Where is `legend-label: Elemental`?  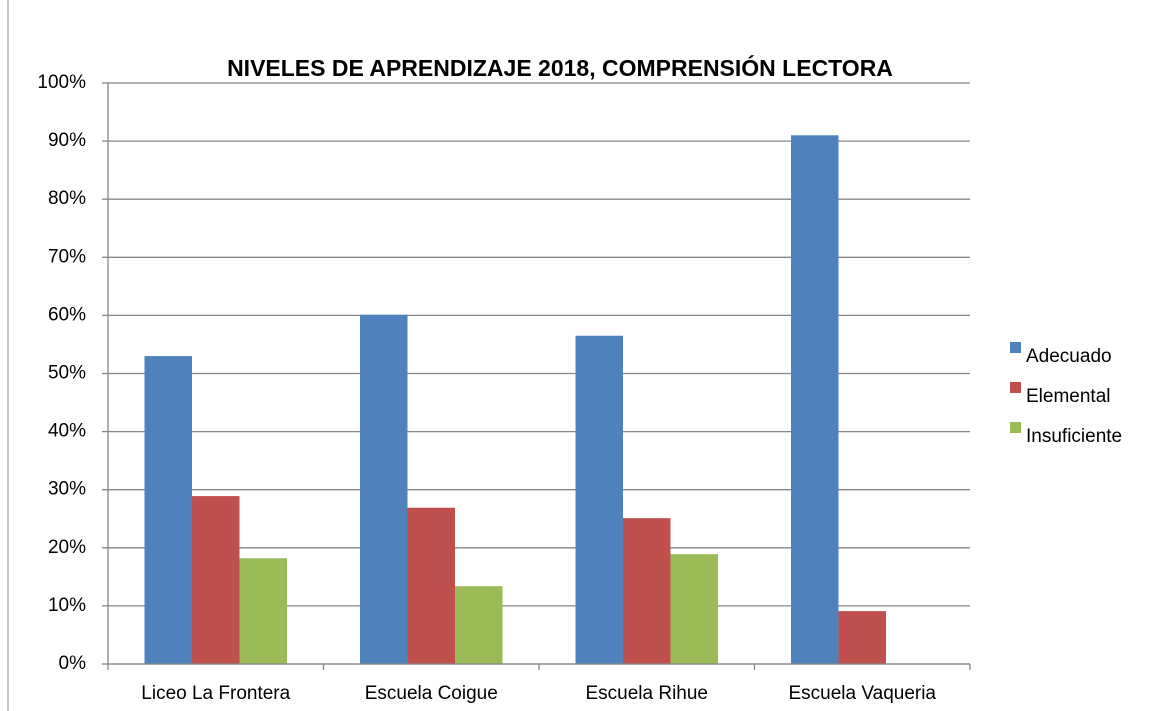 legend-label: Elemental is located at coordinates (1068, 396).